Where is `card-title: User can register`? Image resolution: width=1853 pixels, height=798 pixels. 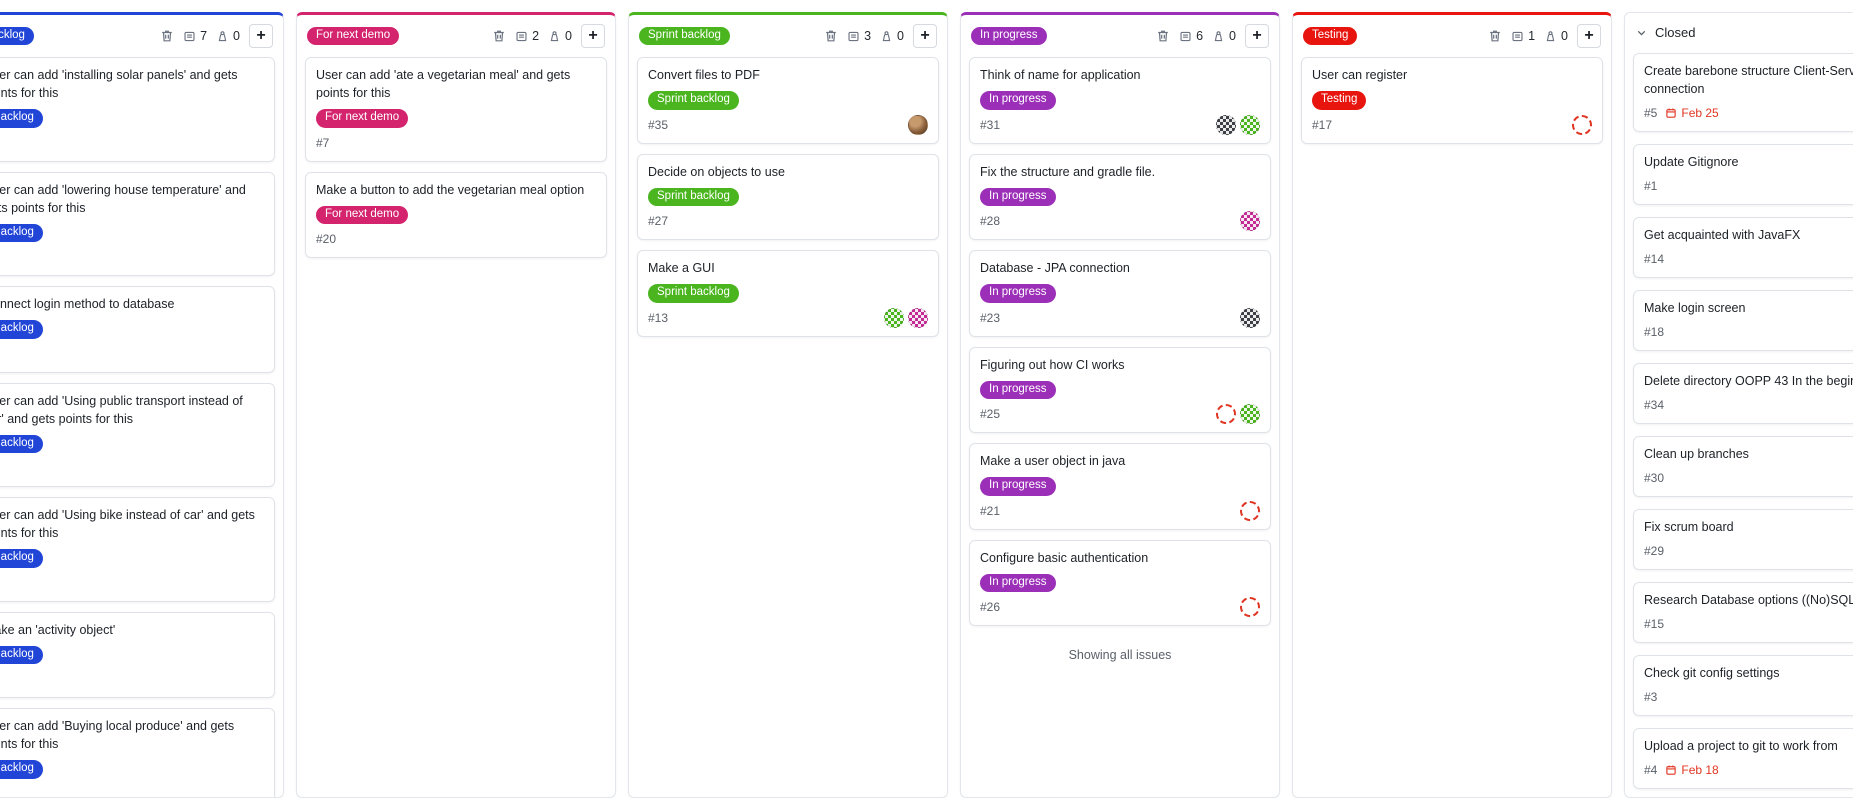
card-title: User can register is located at coordinates (1452, 75).